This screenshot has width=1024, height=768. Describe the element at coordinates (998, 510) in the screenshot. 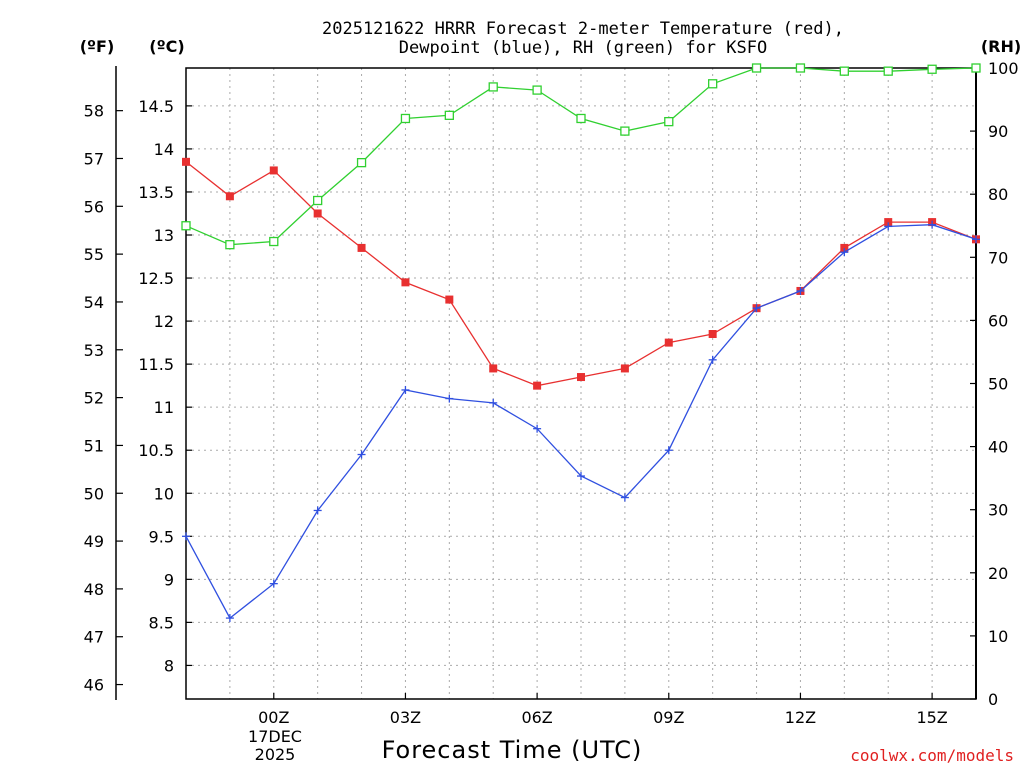

I see `rh-tick-label: 30` at that location.